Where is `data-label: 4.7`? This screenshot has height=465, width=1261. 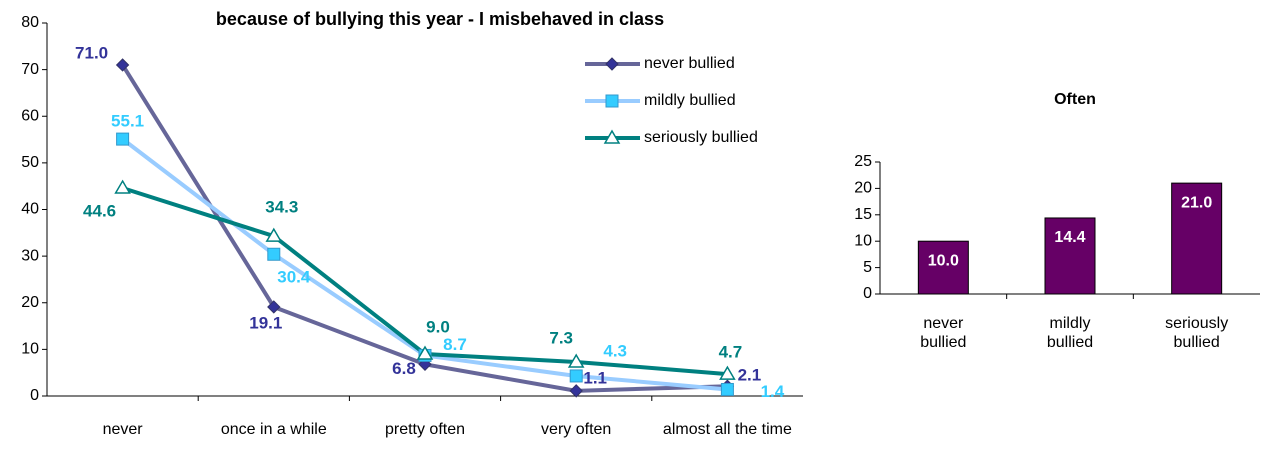
data-label: 4.7 is located at coordinates (731, 352).